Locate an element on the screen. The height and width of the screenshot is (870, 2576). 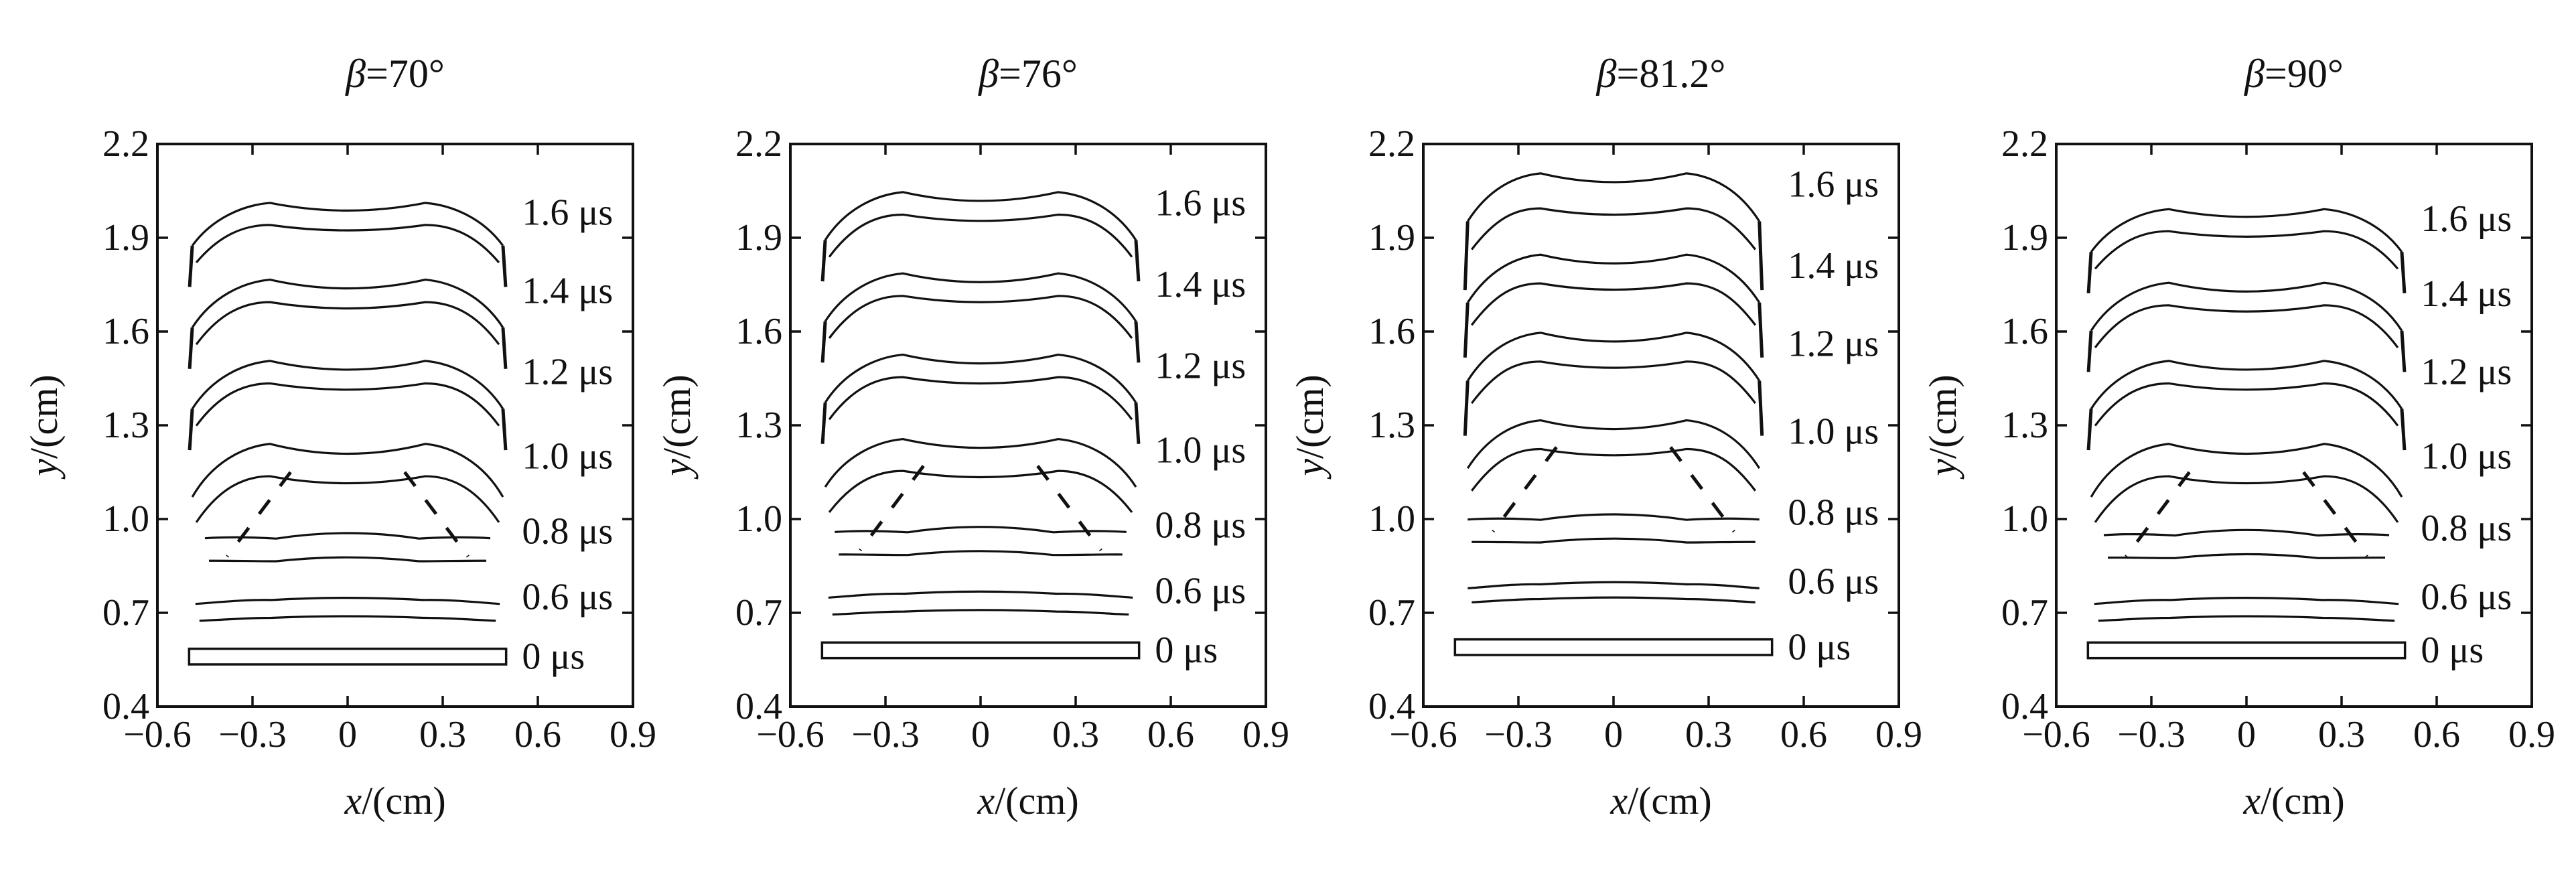
panel-title: β=90° is located at coordinates (2294, 74).